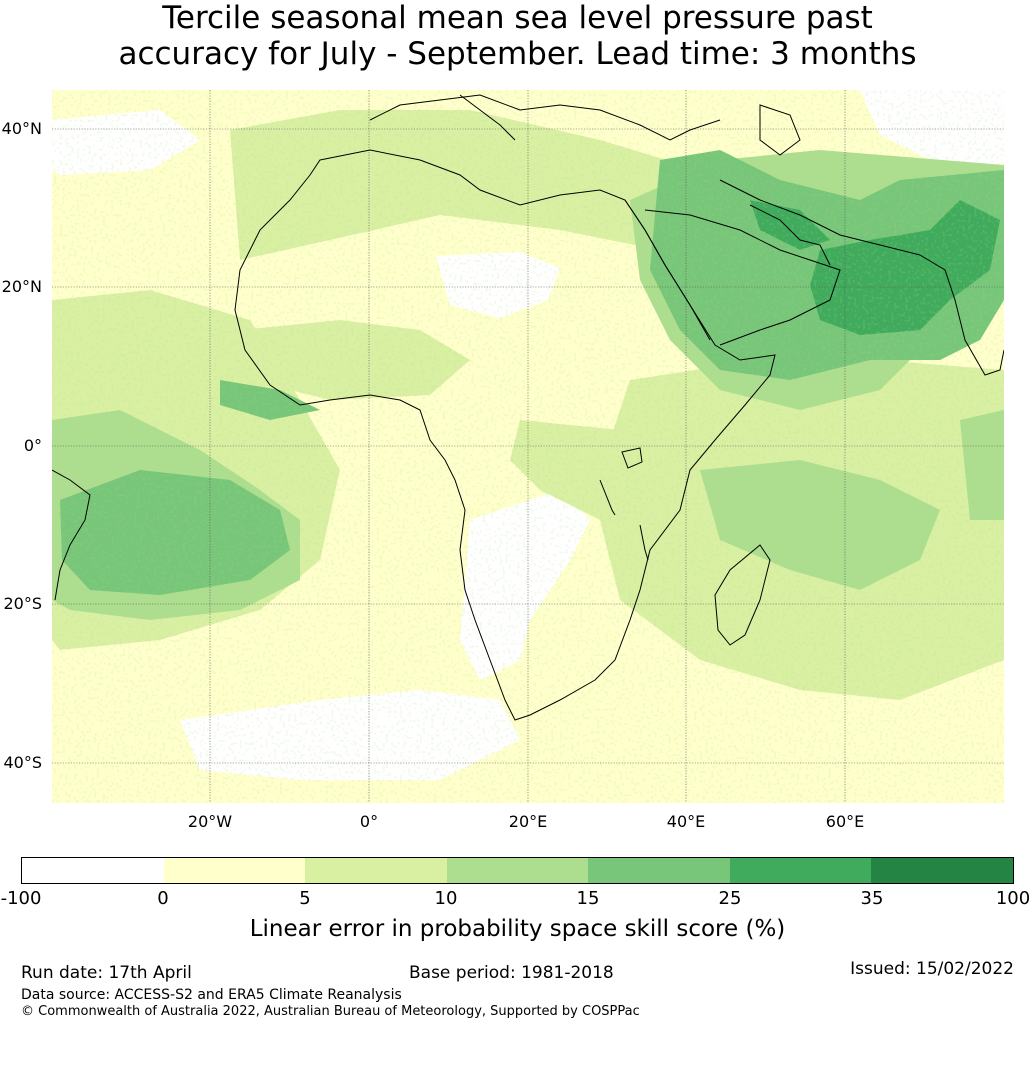 The height and width of the screenshot is (1065, 1035). I want to click on coastline-europe, so click(545, 117).